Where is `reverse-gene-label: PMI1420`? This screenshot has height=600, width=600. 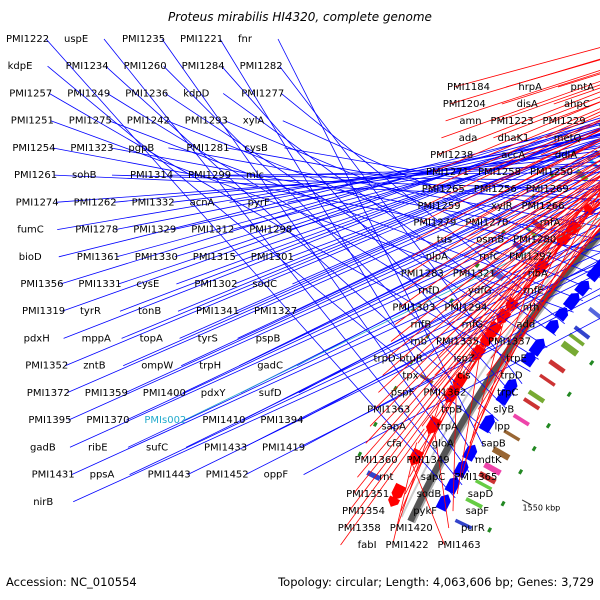 reverse-gene-label: PMI1420 is located at coordinates (411, 528).